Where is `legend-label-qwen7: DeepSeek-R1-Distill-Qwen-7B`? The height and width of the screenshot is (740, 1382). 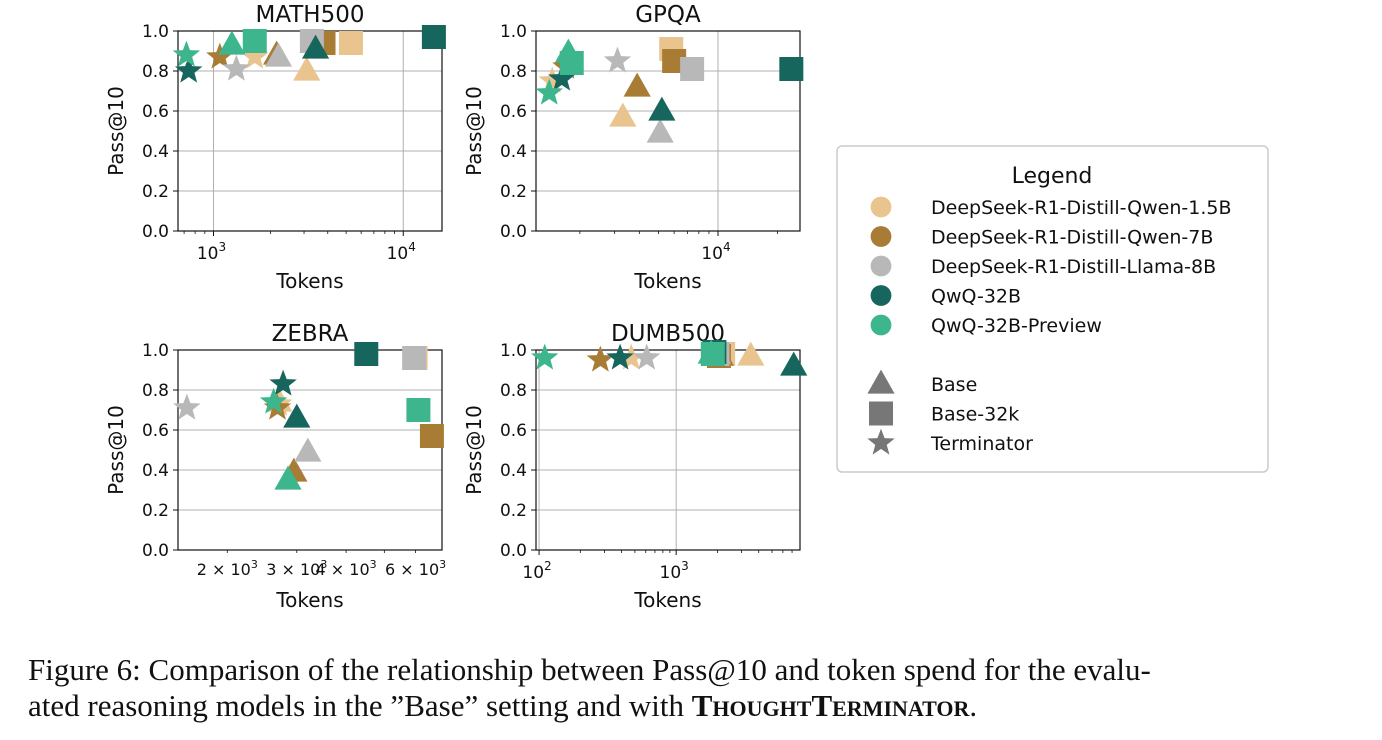 legend-label-qwen7: DeepSeek-R1-Distill-Qwen-7B is located at coordinates (1072, 238).